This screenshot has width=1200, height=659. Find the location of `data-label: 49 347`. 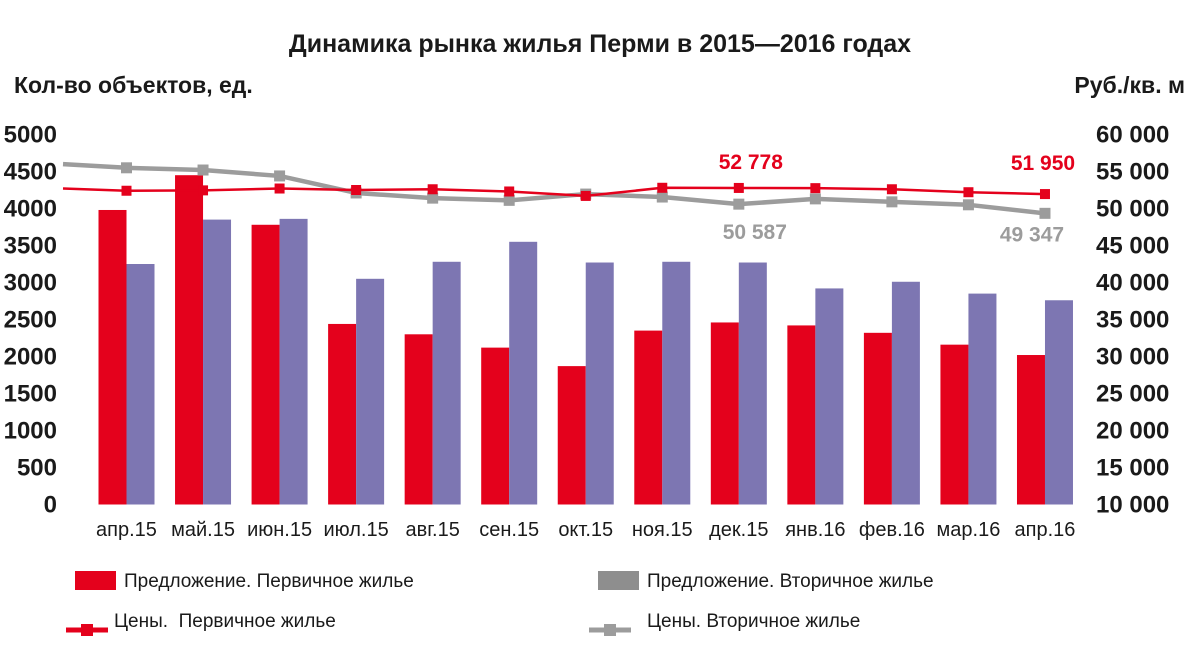

data-label: 49 347 is located at coordinates (1032, 234).